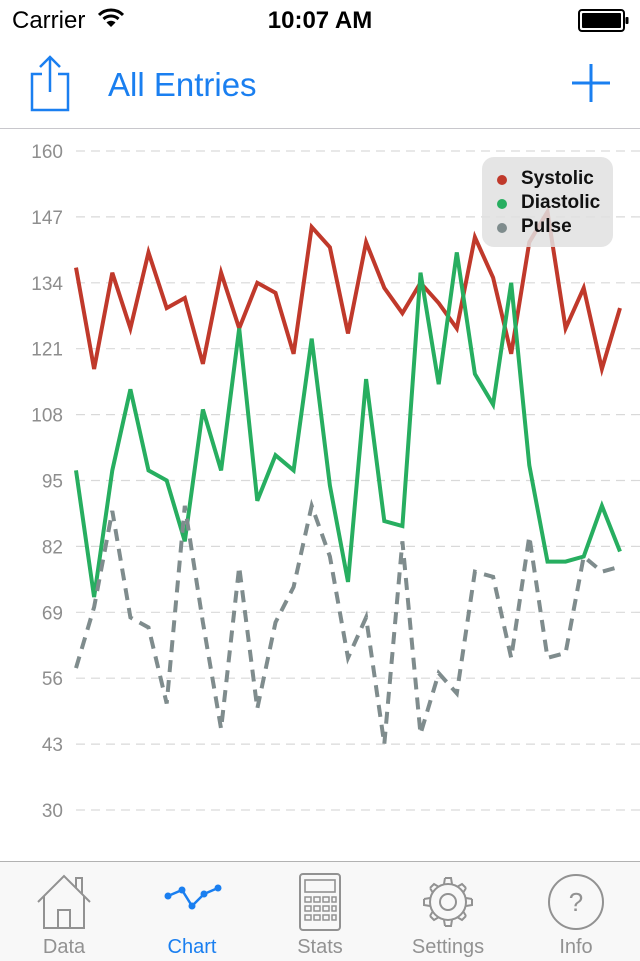  I want to click on y-tick-label: 30, so click(52, 811).